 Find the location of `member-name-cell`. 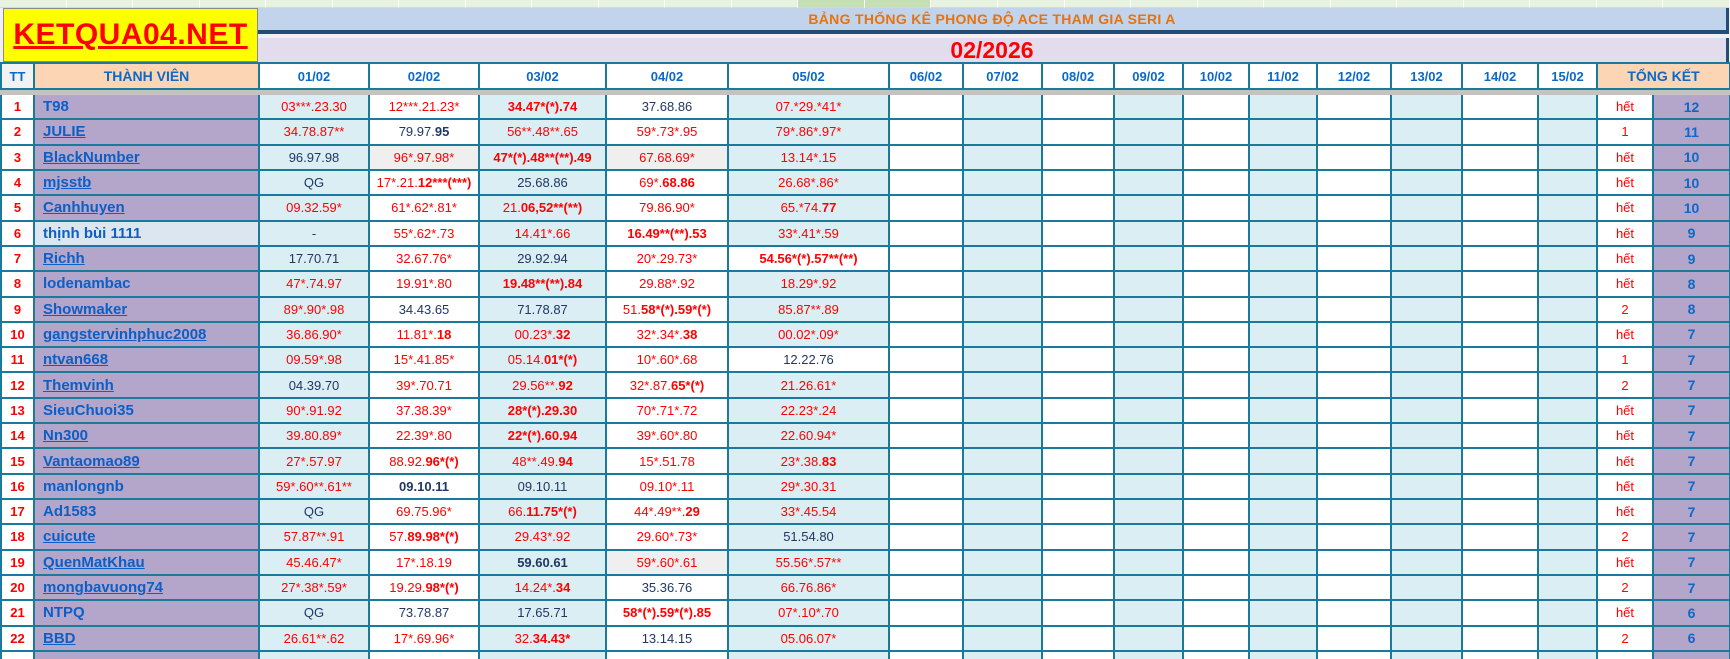

member-name-cell is located at coordinates (147, 655).